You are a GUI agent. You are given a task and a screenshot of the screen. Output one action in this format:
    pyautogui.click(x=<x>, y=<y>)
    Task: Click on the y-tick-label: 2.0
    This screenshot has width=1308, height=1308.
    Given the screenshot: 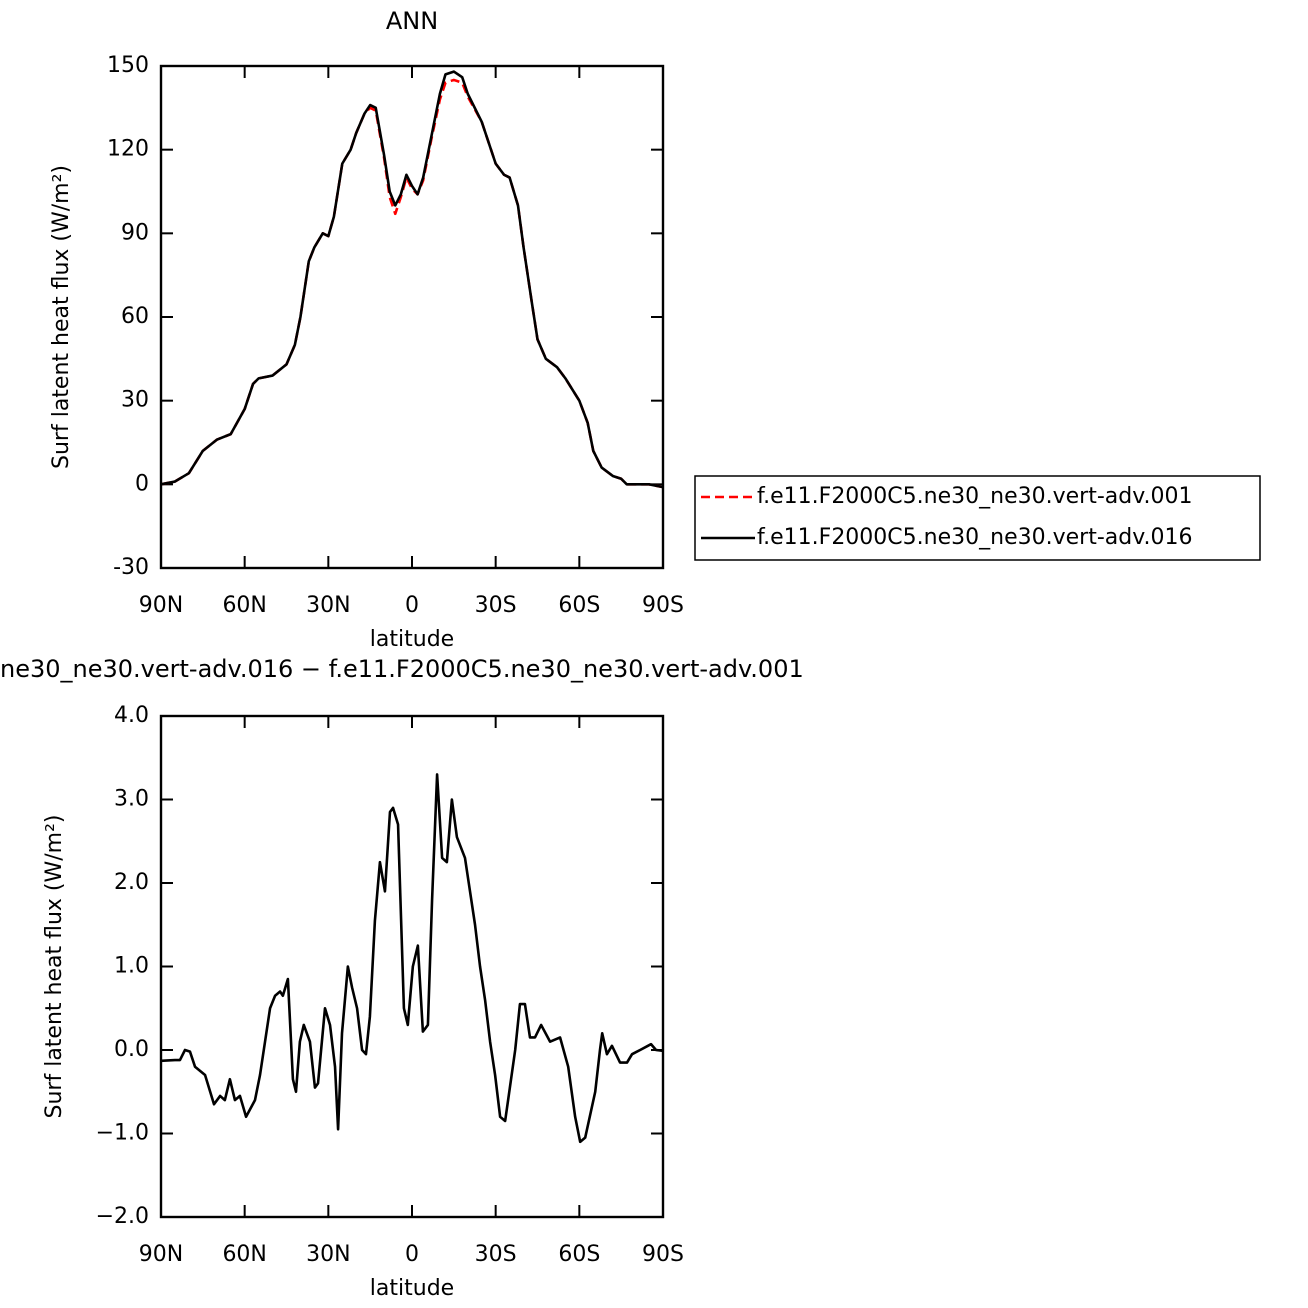 What is the action you would take?
    pyautogui.click(x=131, y=882)
    